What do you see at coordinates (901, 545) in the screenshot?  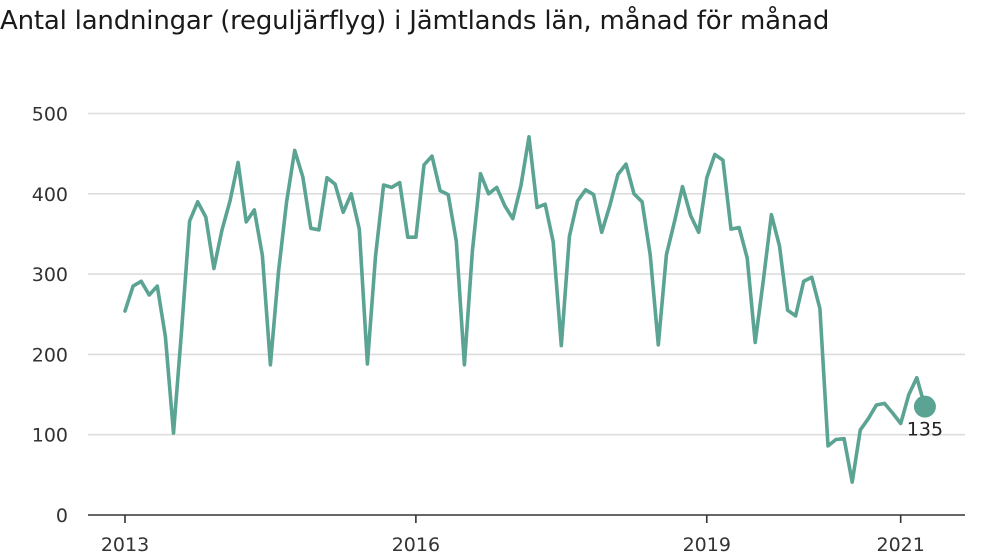 I see `x-tick-label: 2021` at bounding box center [901, 545].